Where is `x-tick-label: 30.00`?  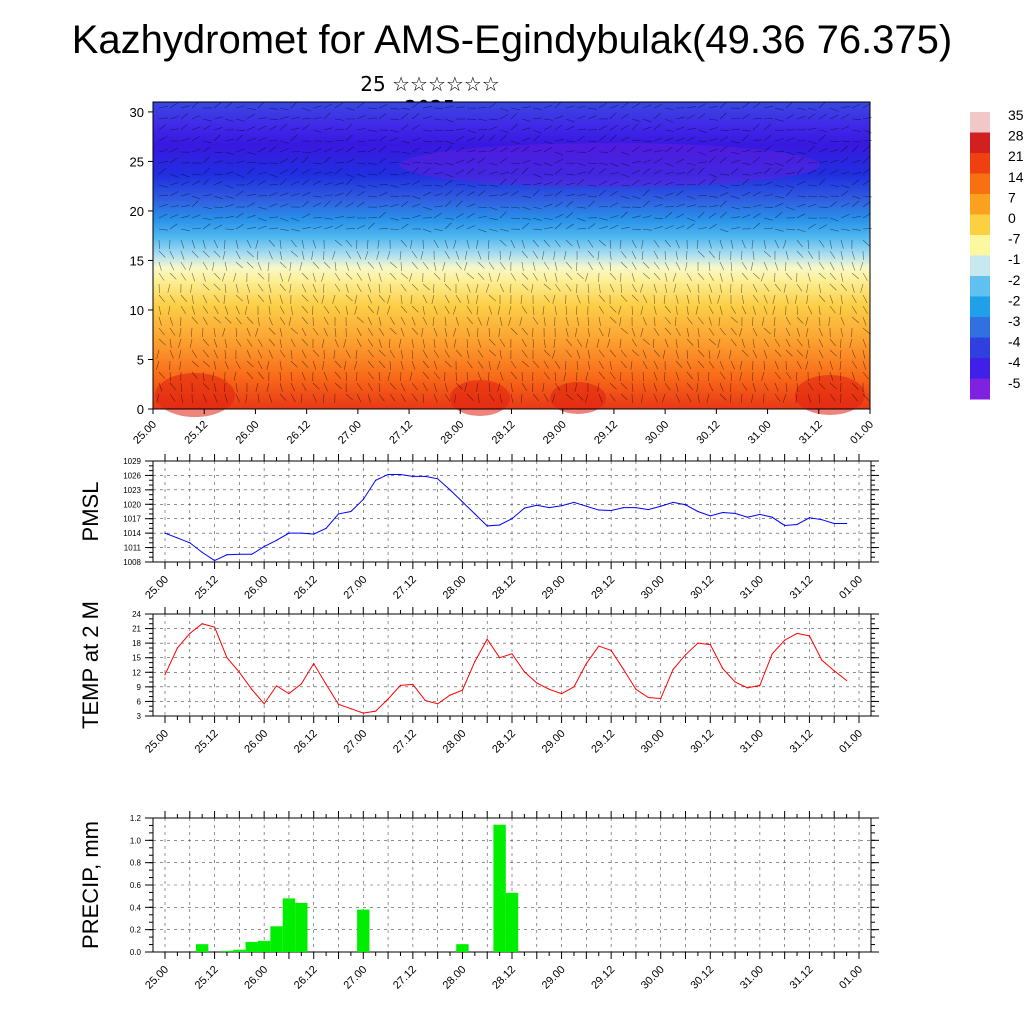 x-tick-label: 30.00 is located at coordinates (657, 433).